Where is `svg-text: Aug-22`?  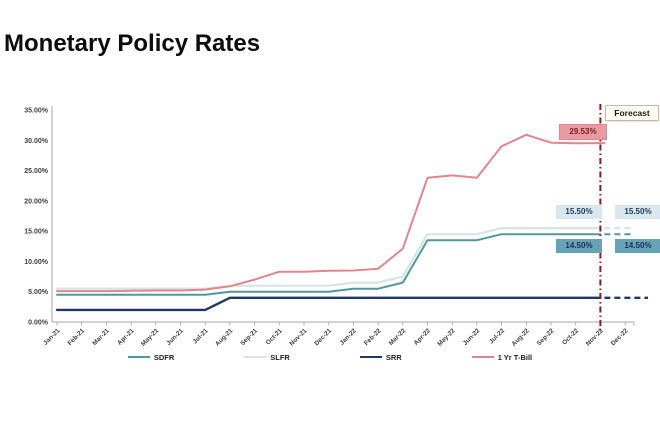 svg-text: Aug-22 is located at coordinates (520, 337).